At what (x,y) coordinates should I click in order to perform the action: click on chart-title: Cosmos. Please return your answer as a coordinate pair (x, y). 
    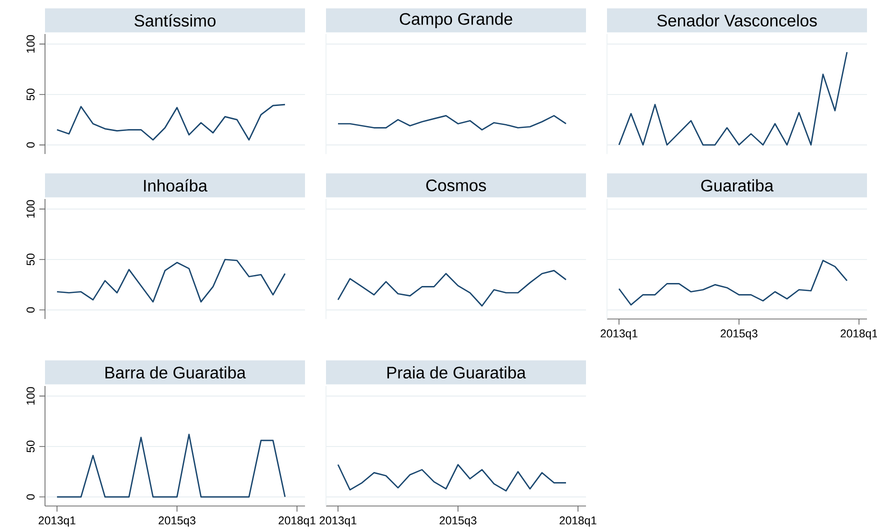
    Looking at the image, I should click on (456, 186).